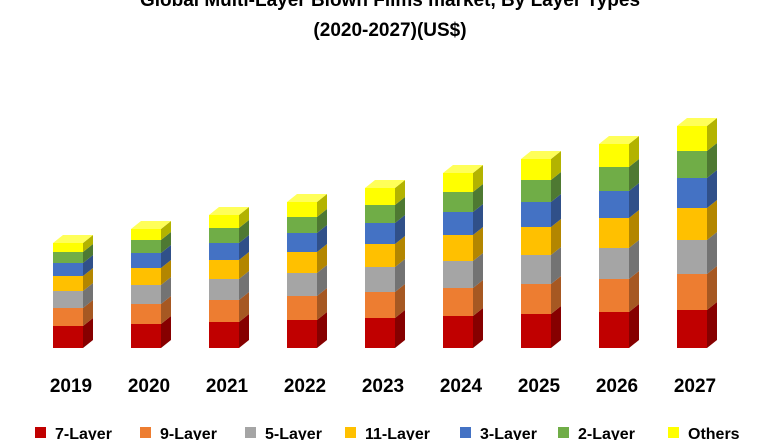  Describe the element at coordinates (71, 386) in the screenshot. I see `x-tick-label: 2019` at that location.